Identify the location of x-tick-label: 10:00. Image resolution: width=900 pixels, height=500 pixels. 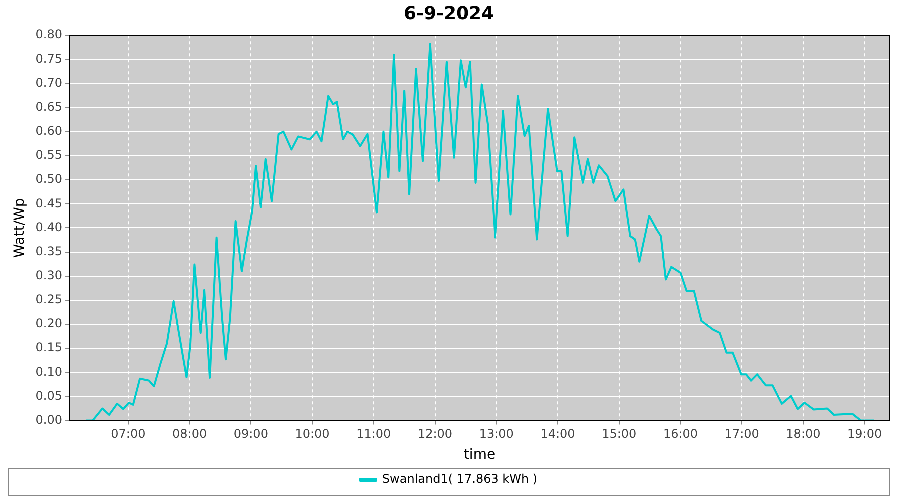
(312, 434).